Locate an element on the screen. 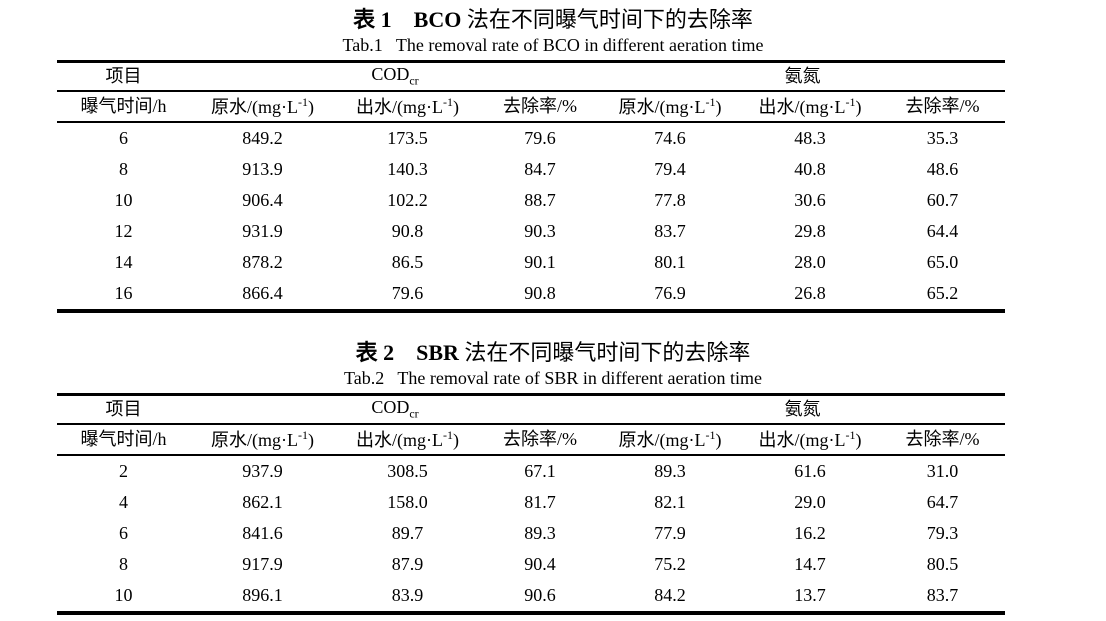 Image resolution: width=1106 pixels, height=621 pixels. table-cell: 79.6 is located at coordinates (407, 292).